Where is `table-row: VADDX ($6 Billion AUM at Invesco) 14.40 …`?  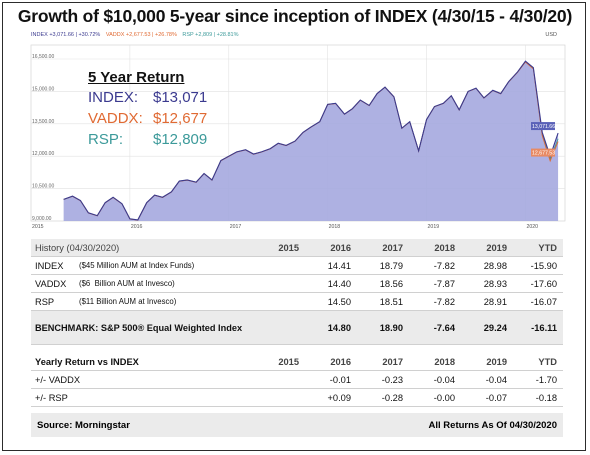
table-row: VADDX ($6 Billion AUM at Invesco) 14.40 … is located at coordinates (297, 284).